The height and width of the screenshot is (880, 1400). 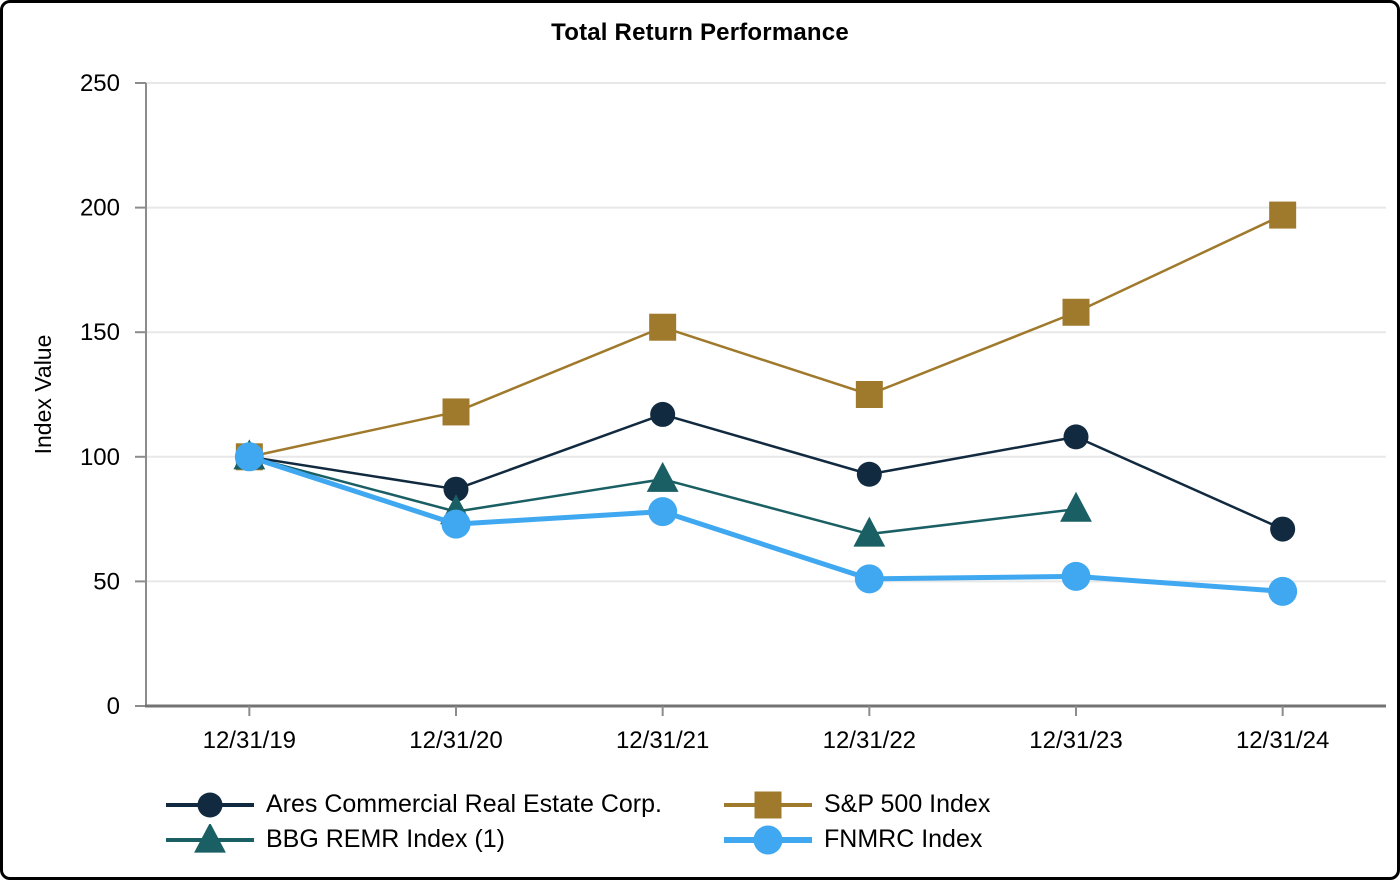 I want to click on svg-text: 12/31/21, so click(x=662, y=740).